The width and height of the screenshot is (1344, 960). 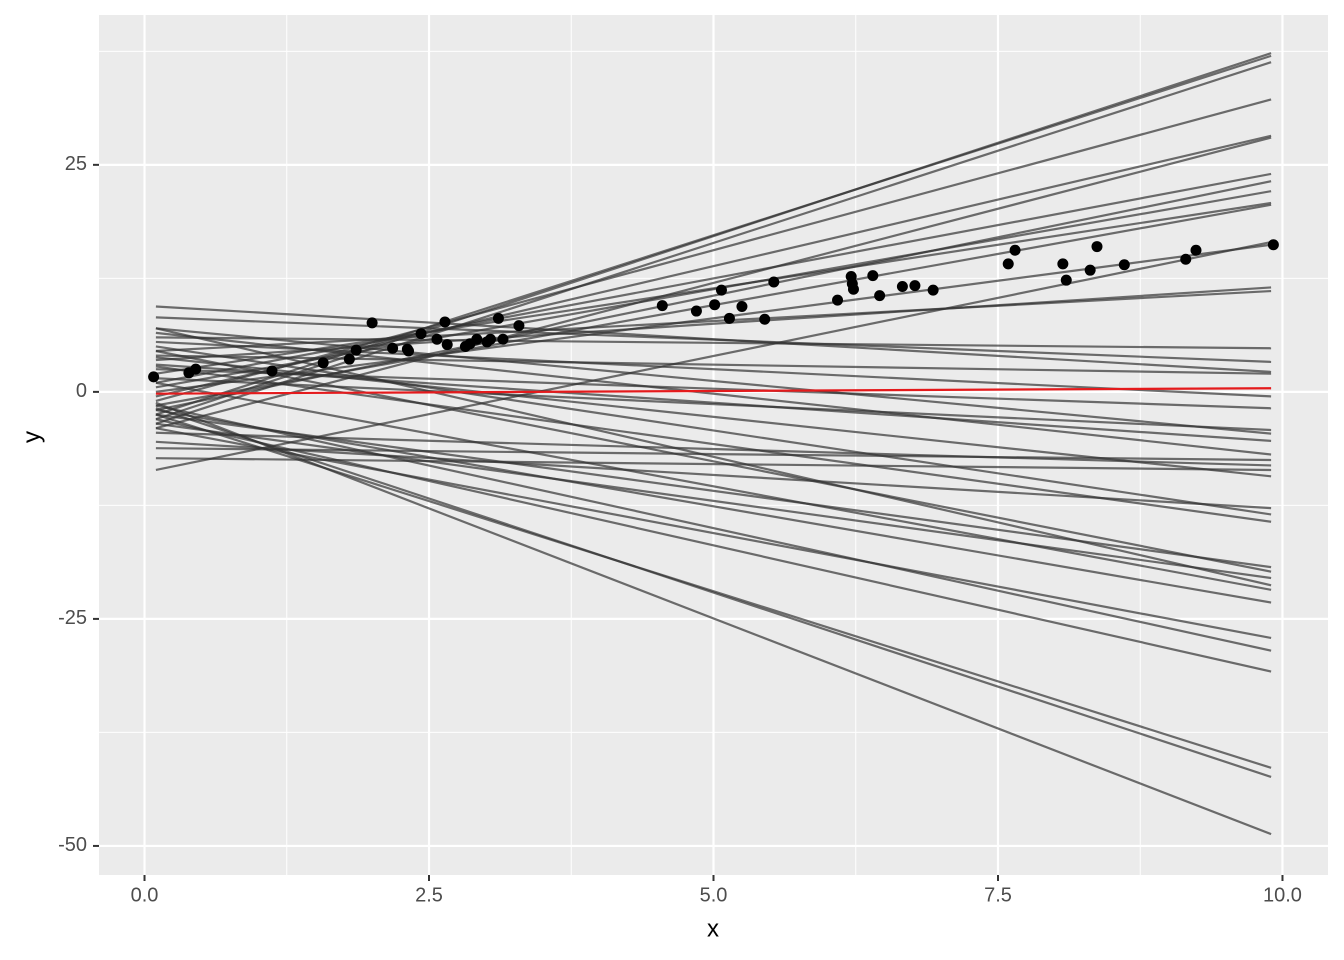 What do you see at coordinates (76, 164) in the screenshot?
I see `y-tick-label: 25` at bounding box center [76, 164].